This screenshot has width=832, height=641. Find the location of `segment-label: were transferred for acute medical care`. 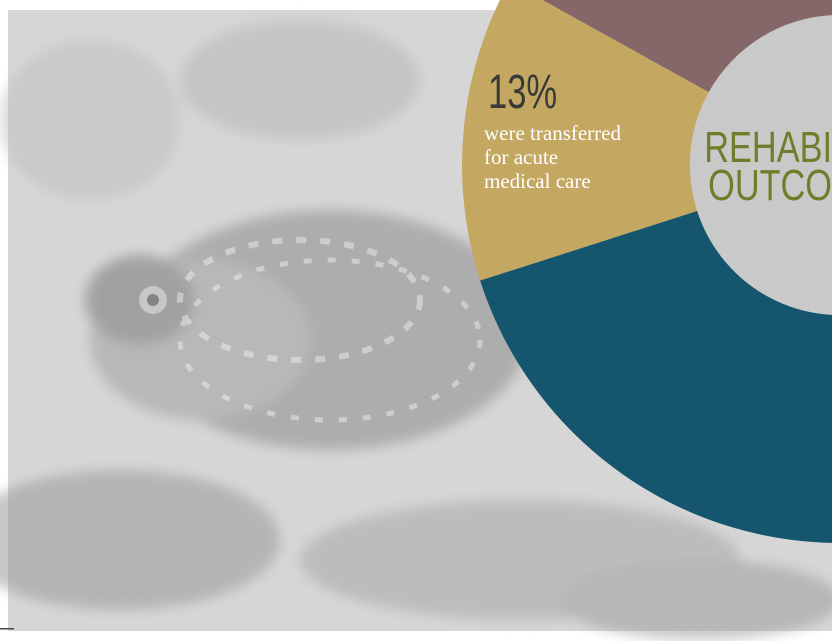

segment-label: were transferred for acute medical care is located at coordinates (552, 157).